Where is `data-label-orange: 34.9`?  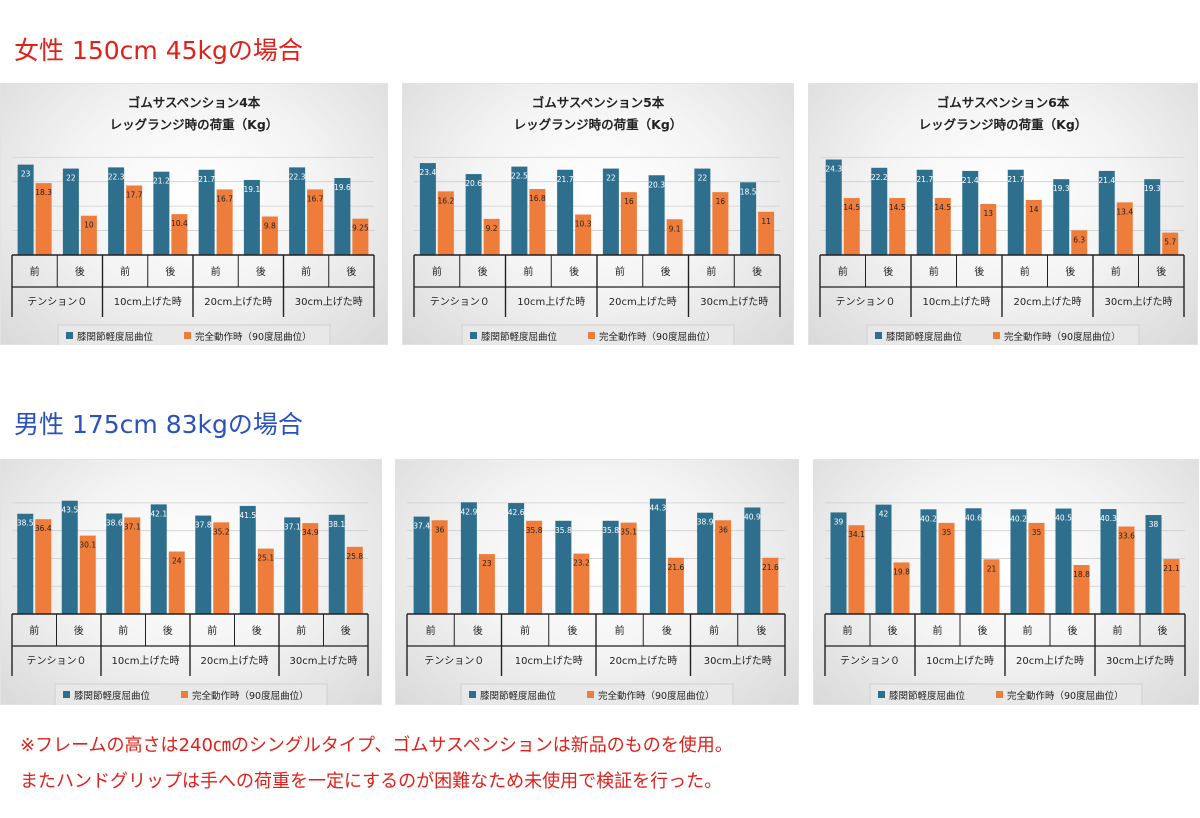 data-label-orange: 34.9 is located at coordinates (310, 532).